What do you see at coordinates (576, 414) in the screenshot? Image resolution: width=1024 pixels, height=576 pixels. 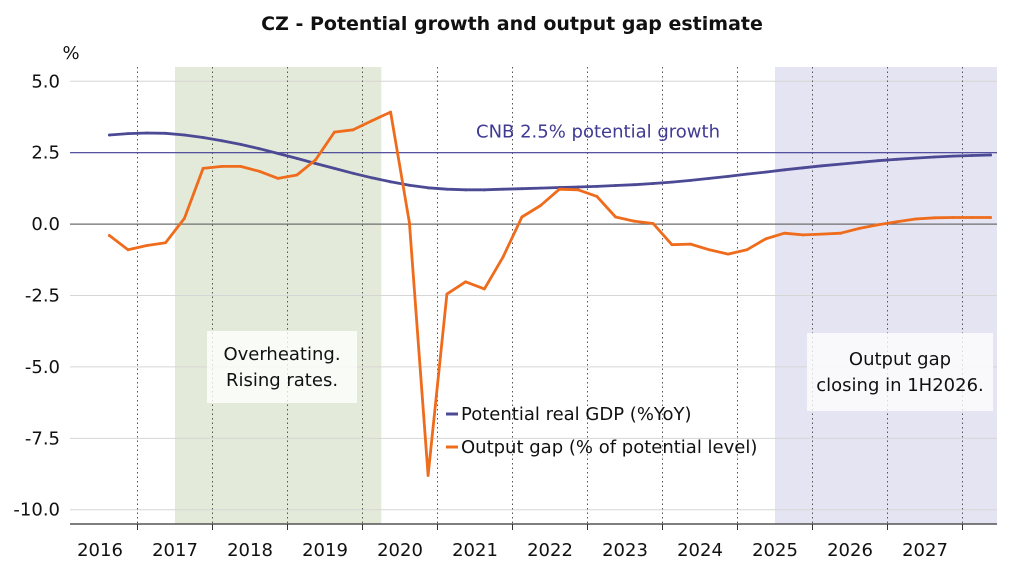 I see `legend-label-0: Potential real GDP (%YoY)` at bounding box center [576, 414].